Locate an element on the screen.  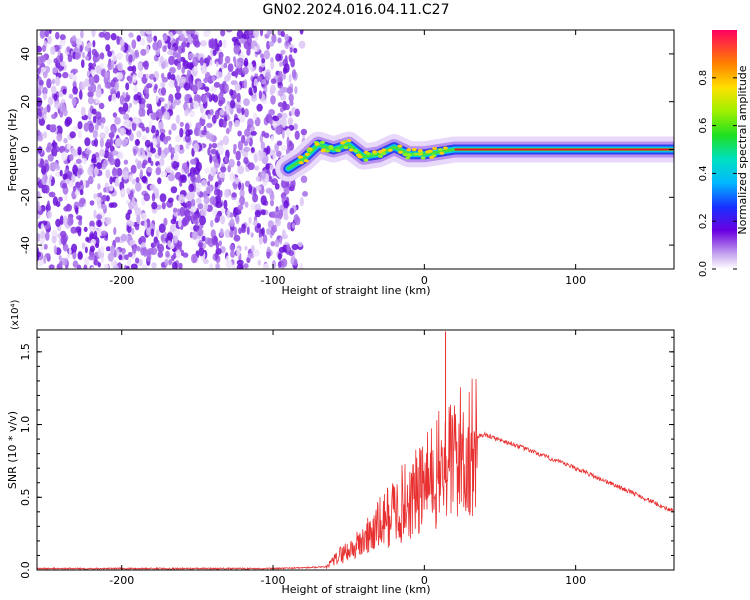
y-tick-label: 0.0 is located at coordinates (25, 570).